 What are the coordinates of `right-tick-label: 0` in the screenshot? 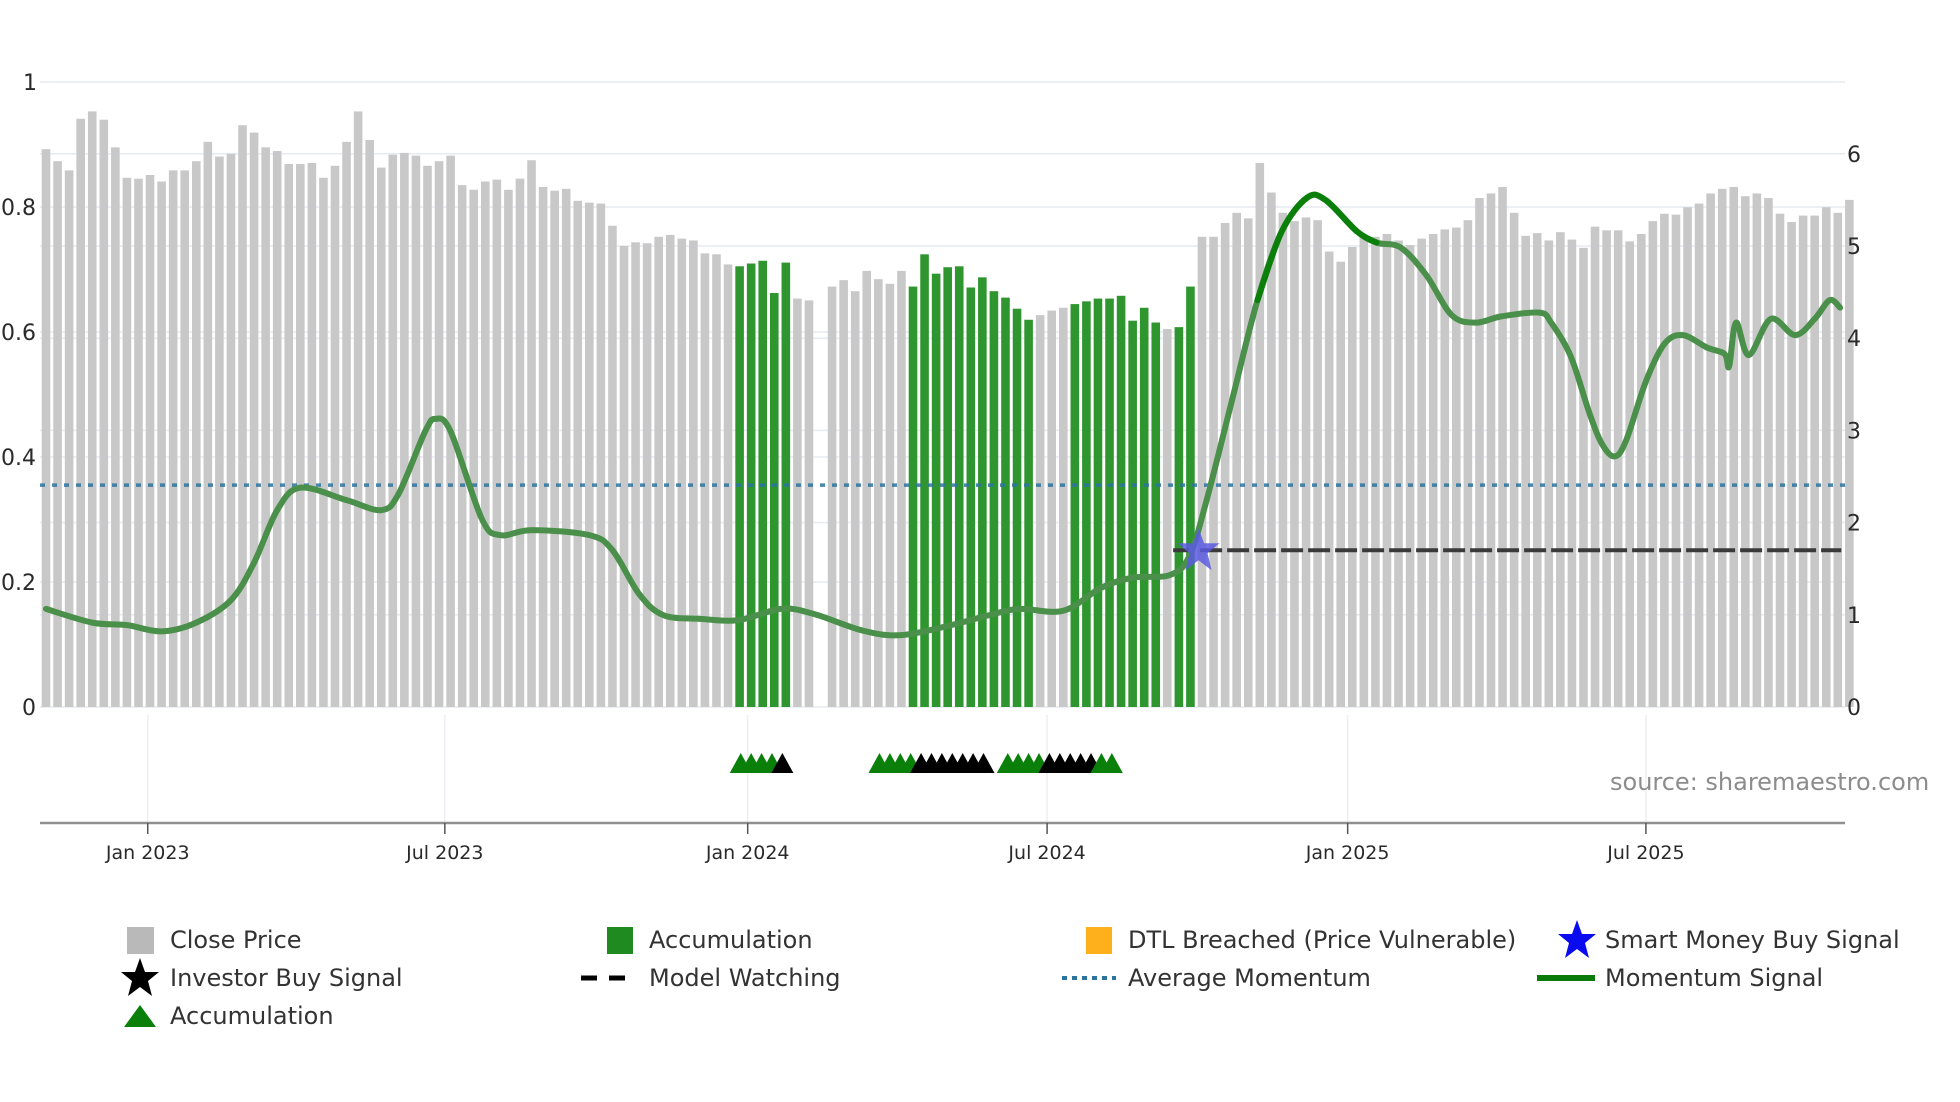 It's located at (1854, 708).